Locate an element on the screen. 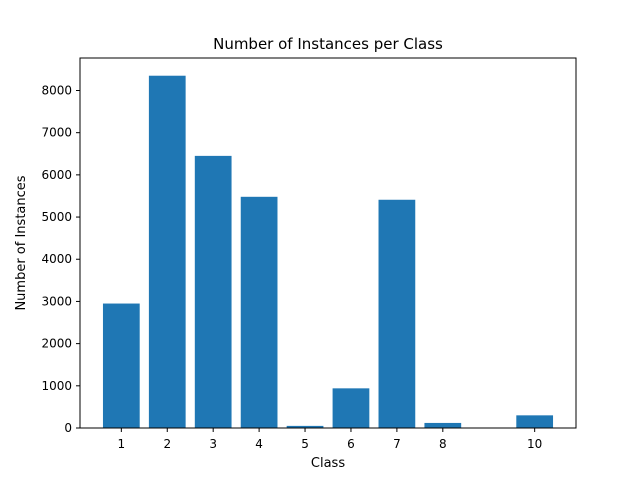 This screenshot has height=480, width=640. y-tick-label: 0 is located at coordinates (68, 428).